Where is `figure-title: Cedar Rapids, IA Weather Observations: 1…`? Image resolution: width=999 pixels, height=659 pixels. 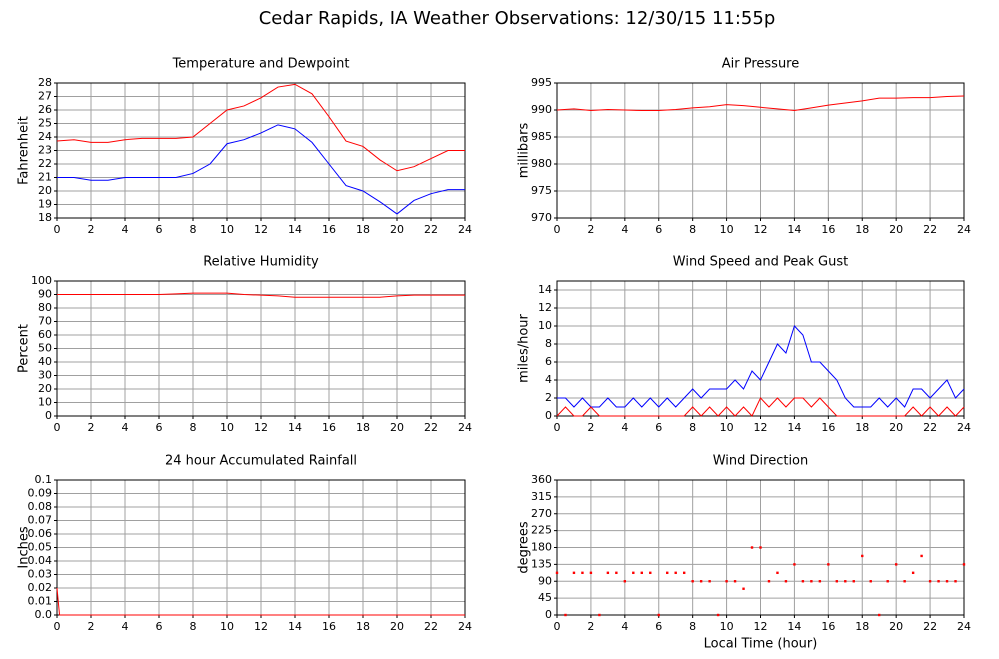
figure-title: Cedar Rapids, IA Weather Observations: 1… is located at coordinates (517, 18).